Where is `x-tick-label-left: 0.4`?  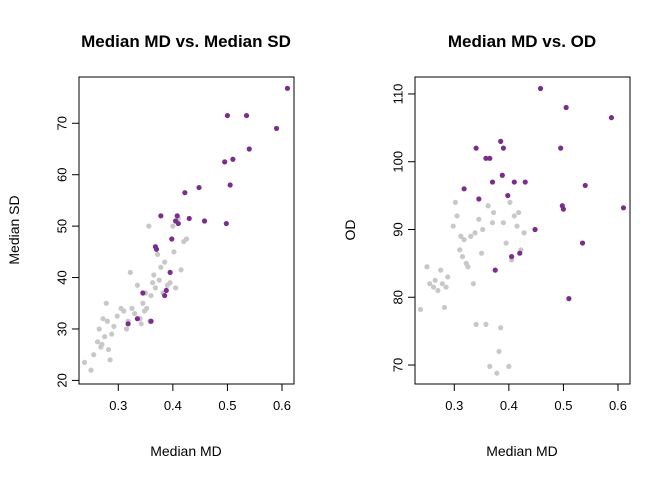
x-tick-label-left: 0.4 is located at coordinates (173, 405).